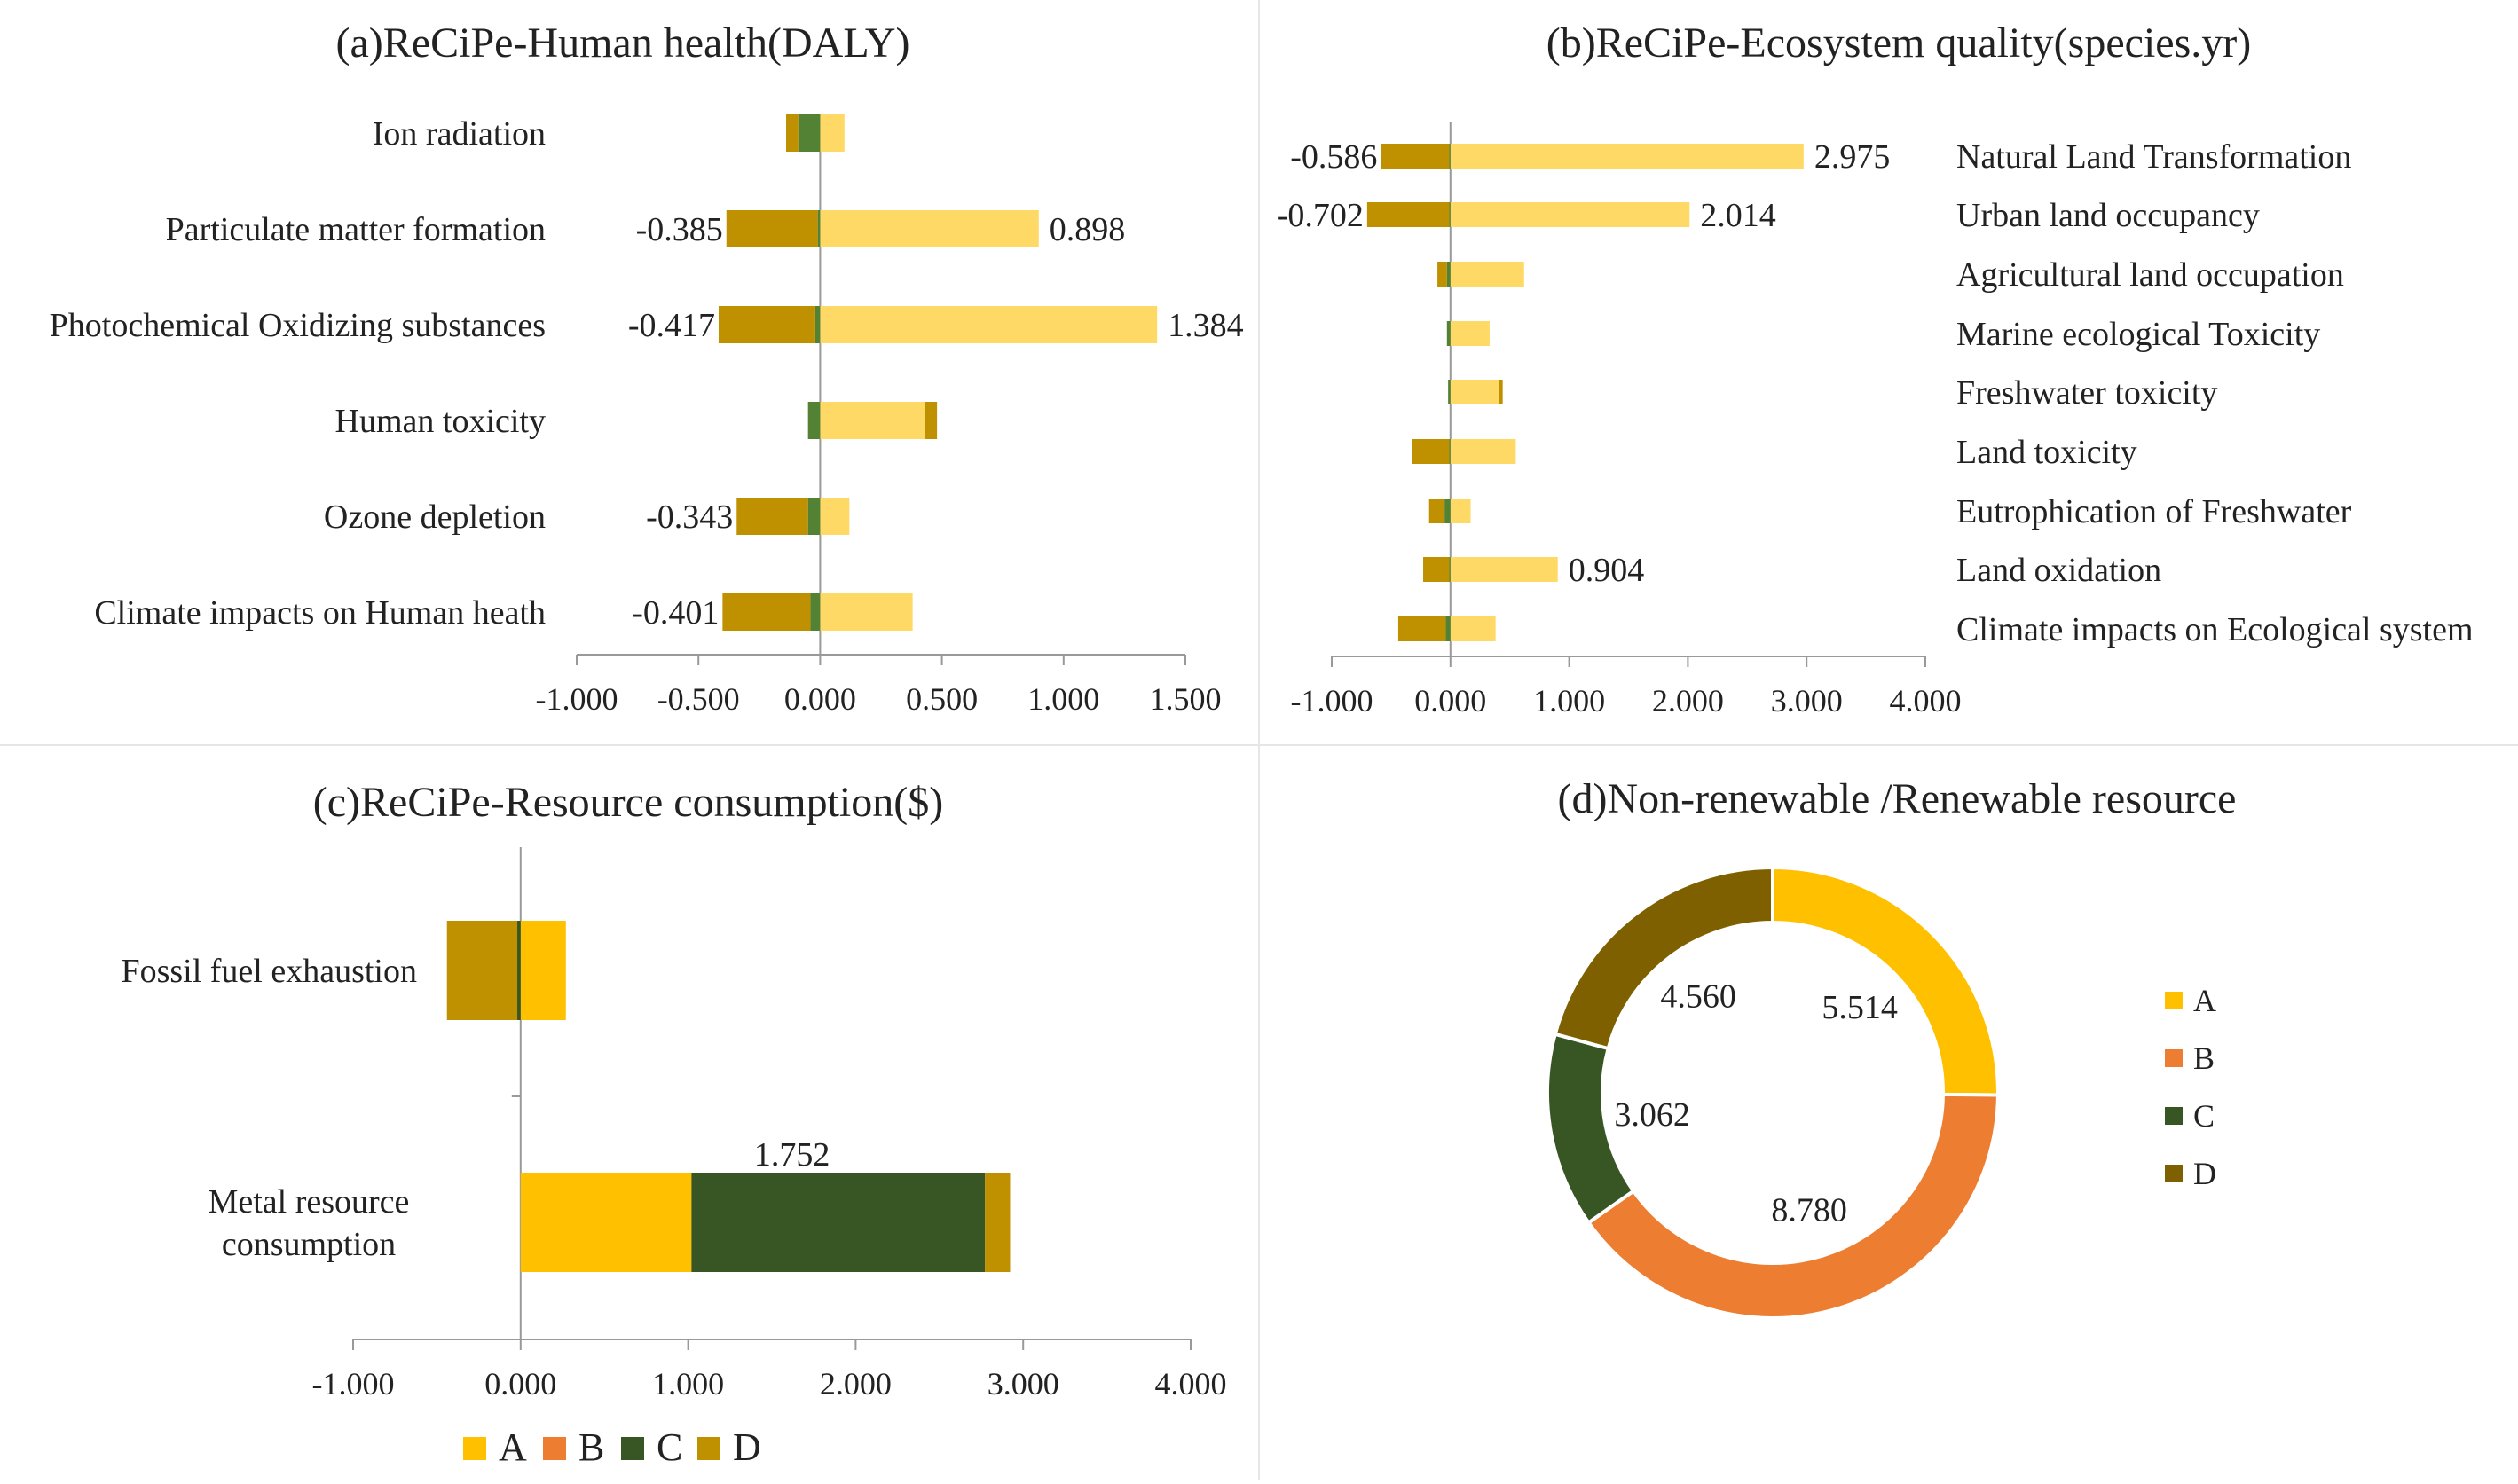 Image resolution: width=2518 pixels, height=1484 pixels. What do you see at coordinates (942, 699) in the screenshot?
I see `x-tick-label: 0.500` at bounding box center [942, 699].